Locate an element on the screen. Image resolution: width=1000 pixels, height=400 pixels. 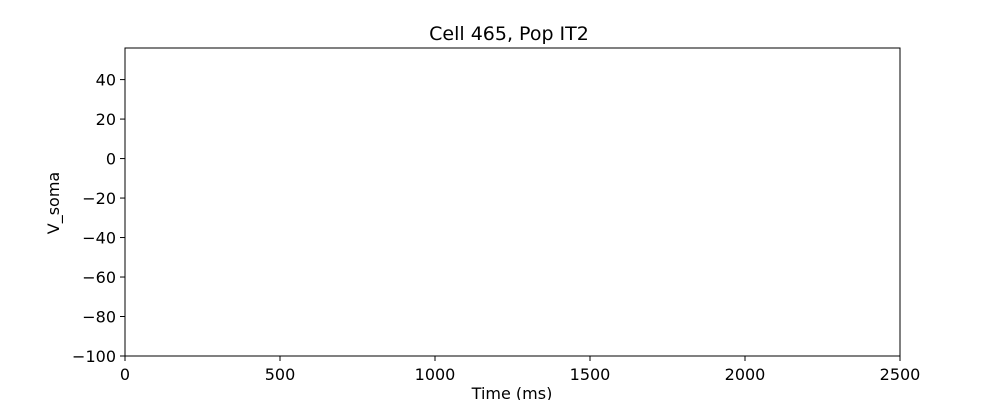
y-axis-label: V_soma is located at coordinates (54, 203).